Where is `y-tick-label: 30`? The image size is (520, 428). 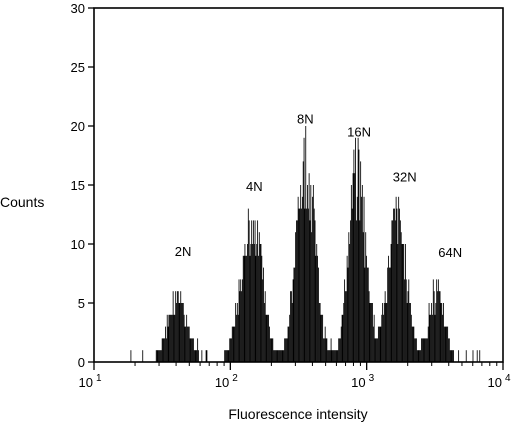 y-tick-label: 30 is located at coordinates (78, 8).